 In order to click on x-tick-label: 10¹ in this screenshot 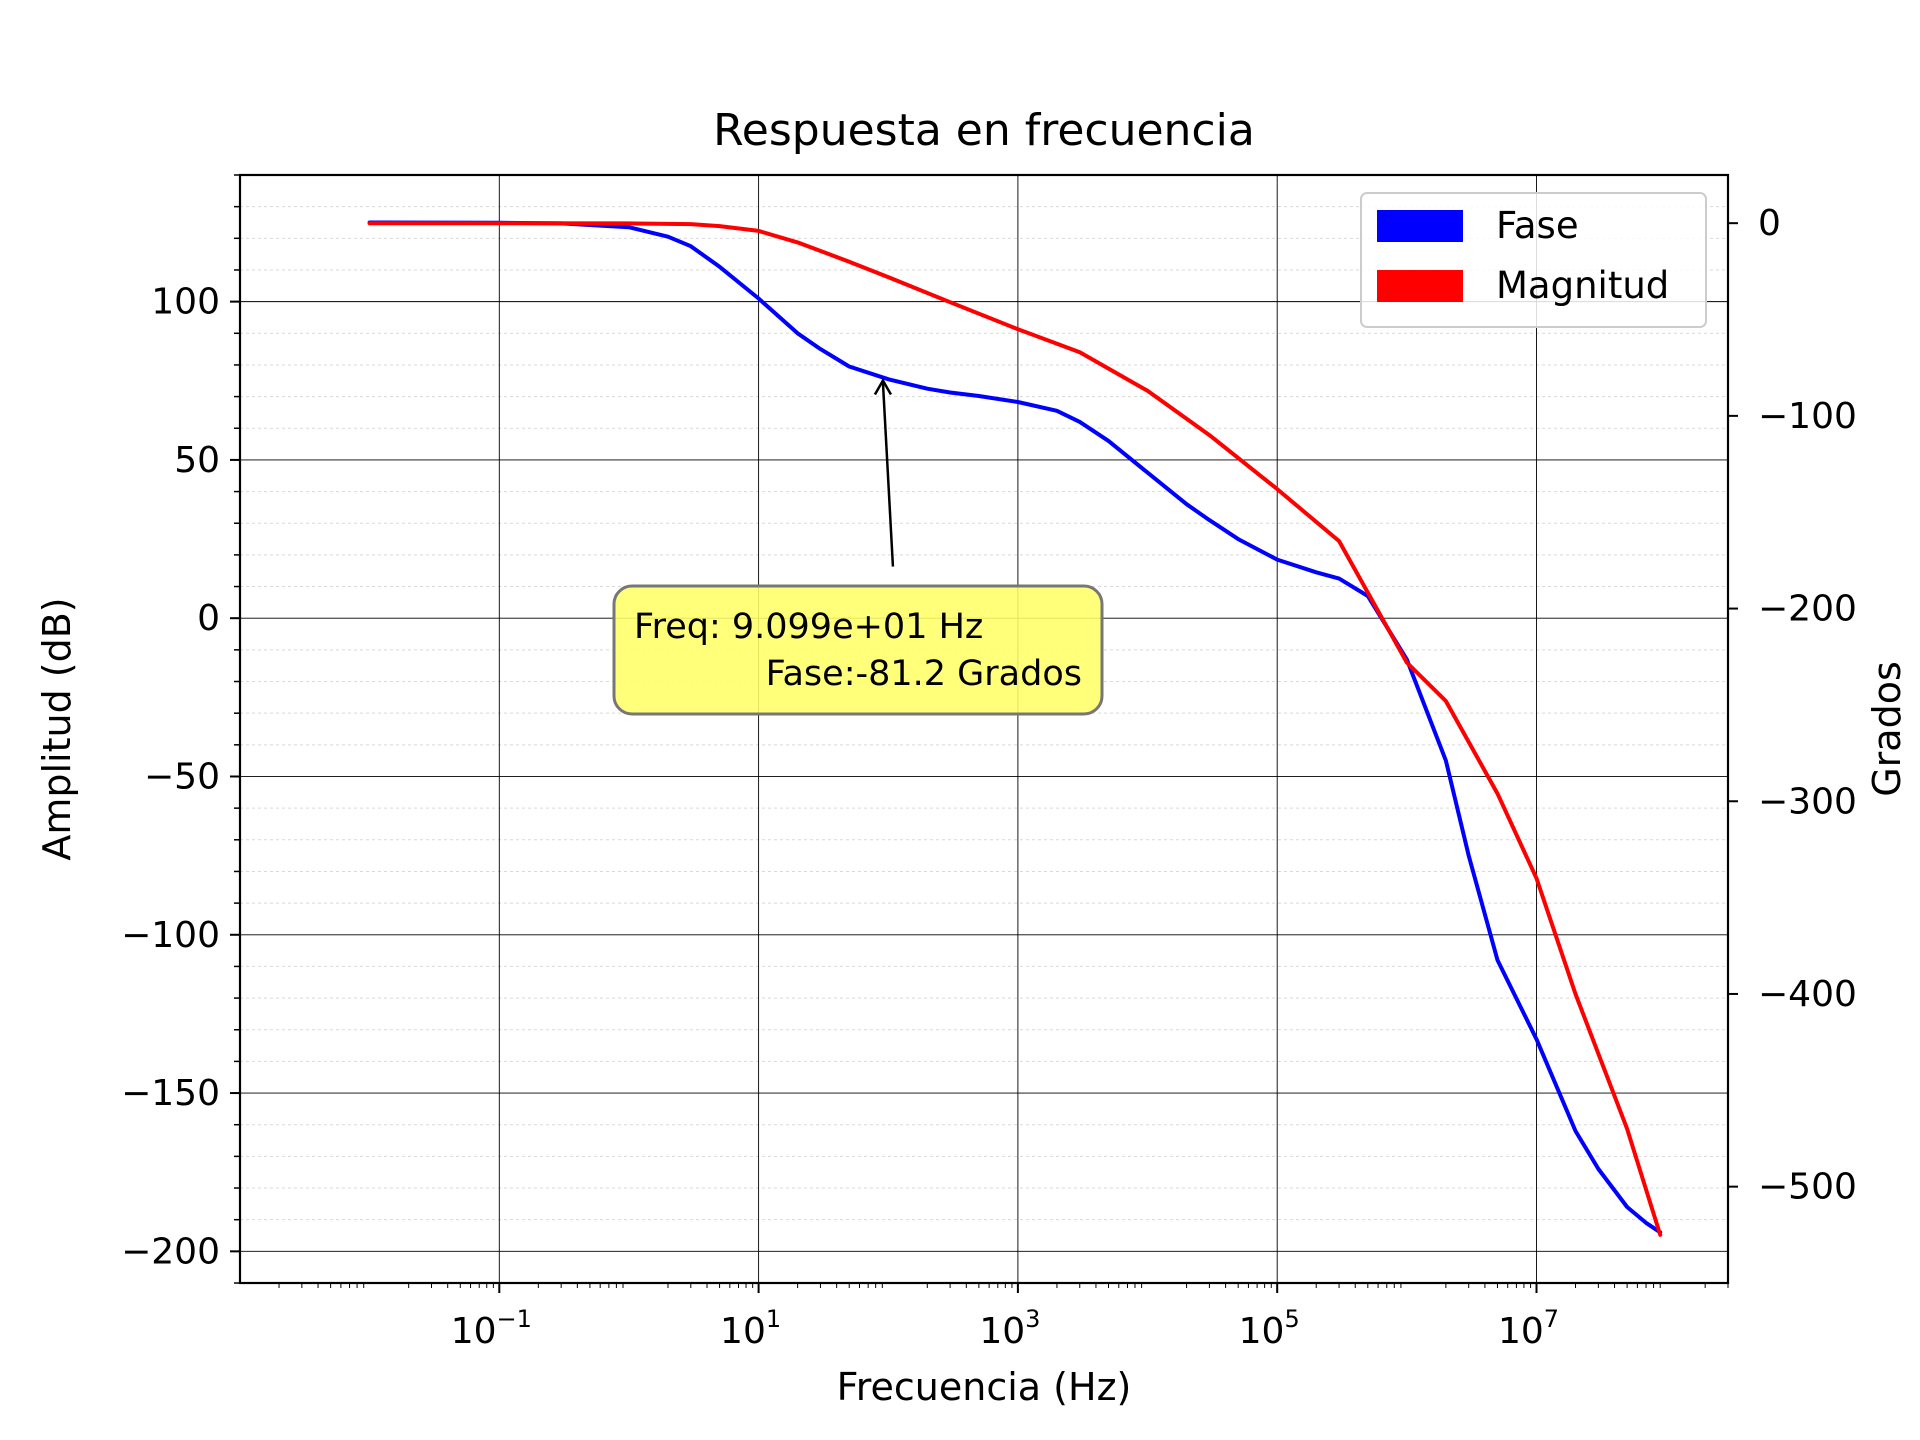, I will do `click(750, 1328)`.